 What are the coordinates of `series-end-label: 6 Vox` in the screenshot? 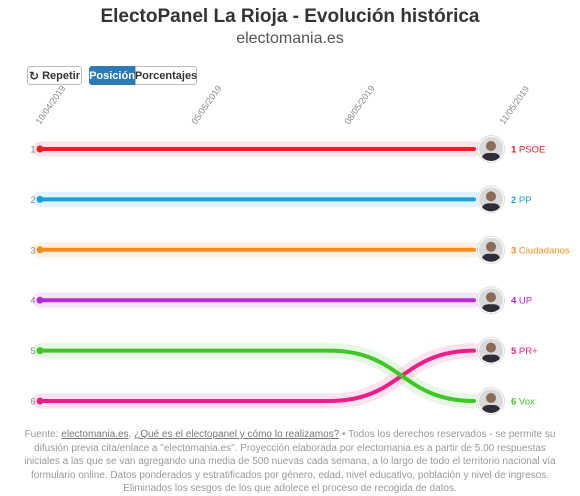 It's located at (523, 402).